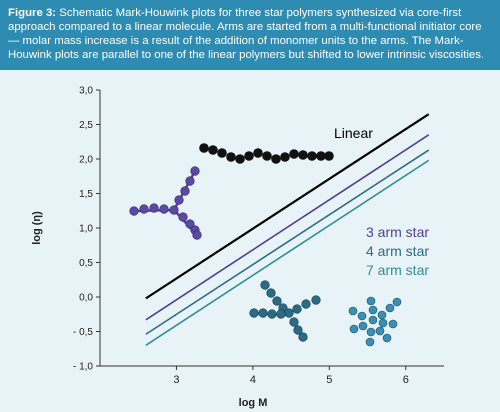  What do you see at coordinates (83, 367) in the screenshot?
I see `y-tick-label: - 1,0` at bounding box center [83, 367].